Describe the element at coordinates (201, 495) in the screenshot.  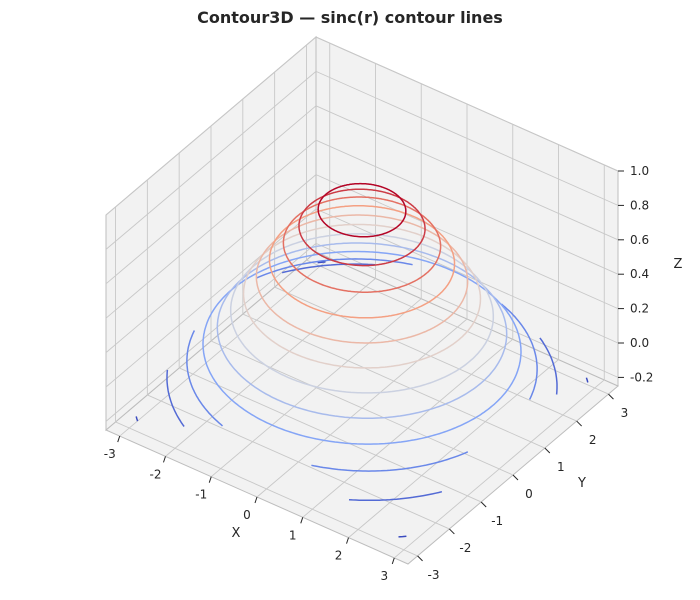
I see `x-tick-label: -1` at that location.